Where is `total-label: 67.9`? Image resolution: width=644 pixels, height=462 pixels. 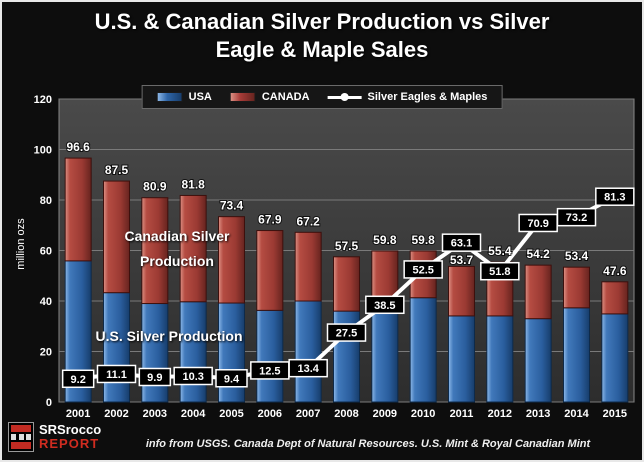
total-label: 67.9 is located at coordinates (270, 220).